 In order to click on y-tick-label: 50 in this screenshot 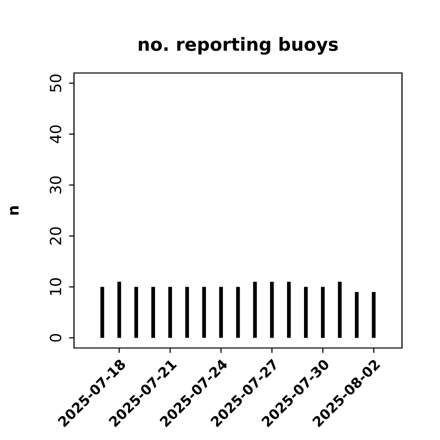, I will do `click(56, 83)`.